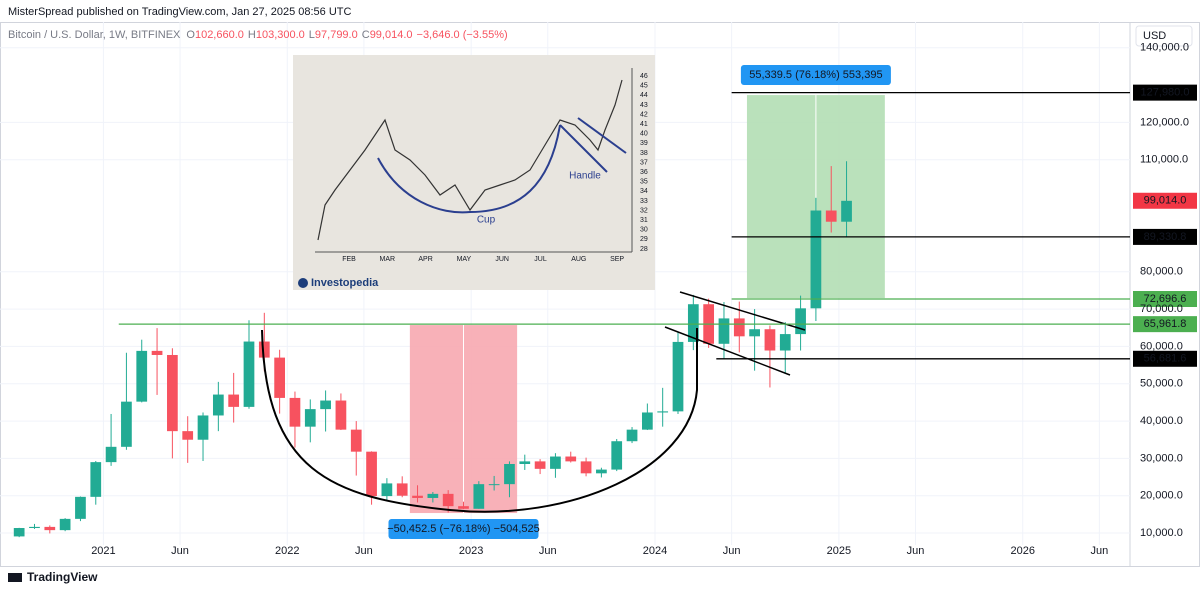 The height and width of the screenshot is (597, 1200). I want to click on inset-y-label: 31, so click(644, 220).